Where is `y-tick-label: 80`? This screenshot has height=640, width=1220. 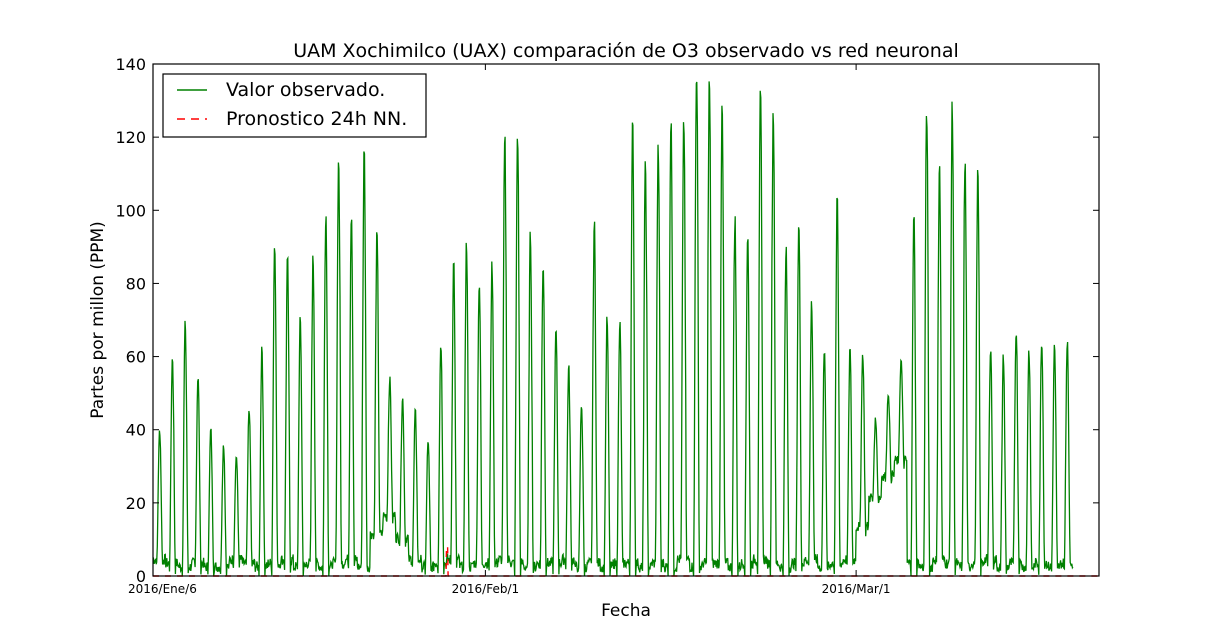
y-tick-label: 80 is located at coordinates (136, 283).